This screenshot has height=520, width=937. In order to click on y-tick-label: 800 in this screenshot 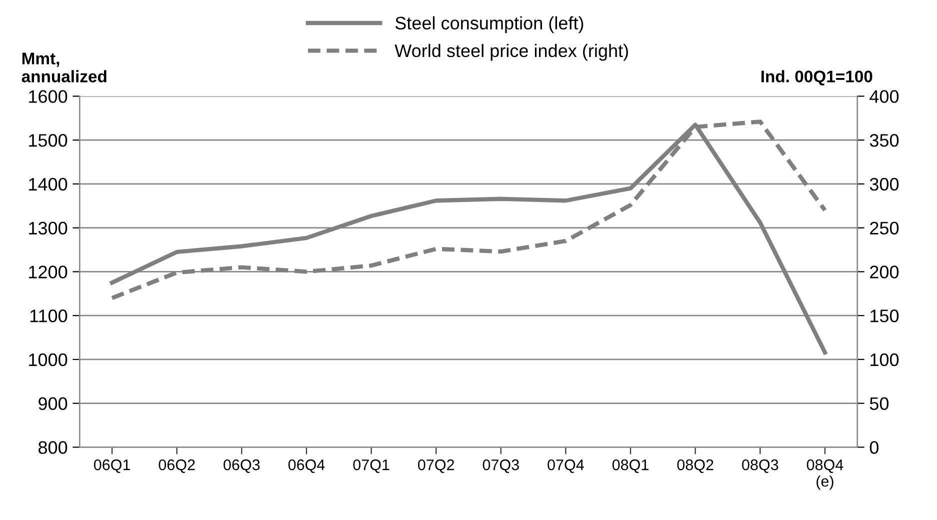, I will do `click(53, 447)`.